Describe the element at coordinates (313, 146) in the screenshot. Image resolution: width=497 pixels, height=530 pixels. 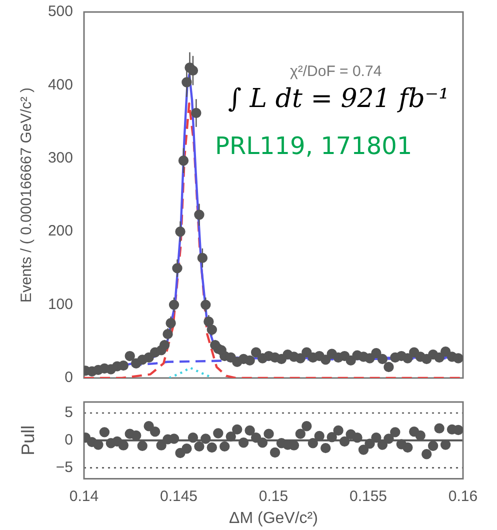
I see `annotation: PRL119, 171801` at that location.